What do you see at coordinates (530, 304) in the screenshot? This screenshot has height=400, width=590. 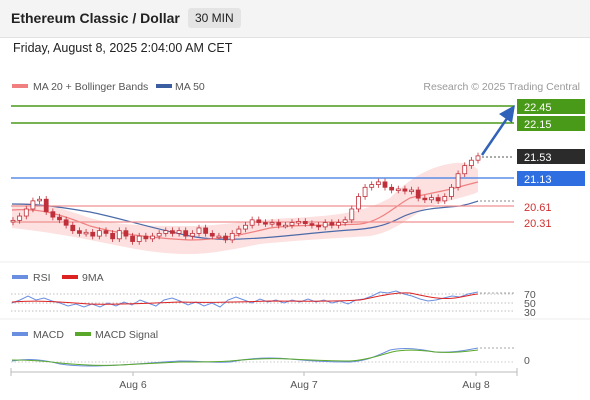 I see `rsi-tick-50: 50` at bounding box center [530, 304].